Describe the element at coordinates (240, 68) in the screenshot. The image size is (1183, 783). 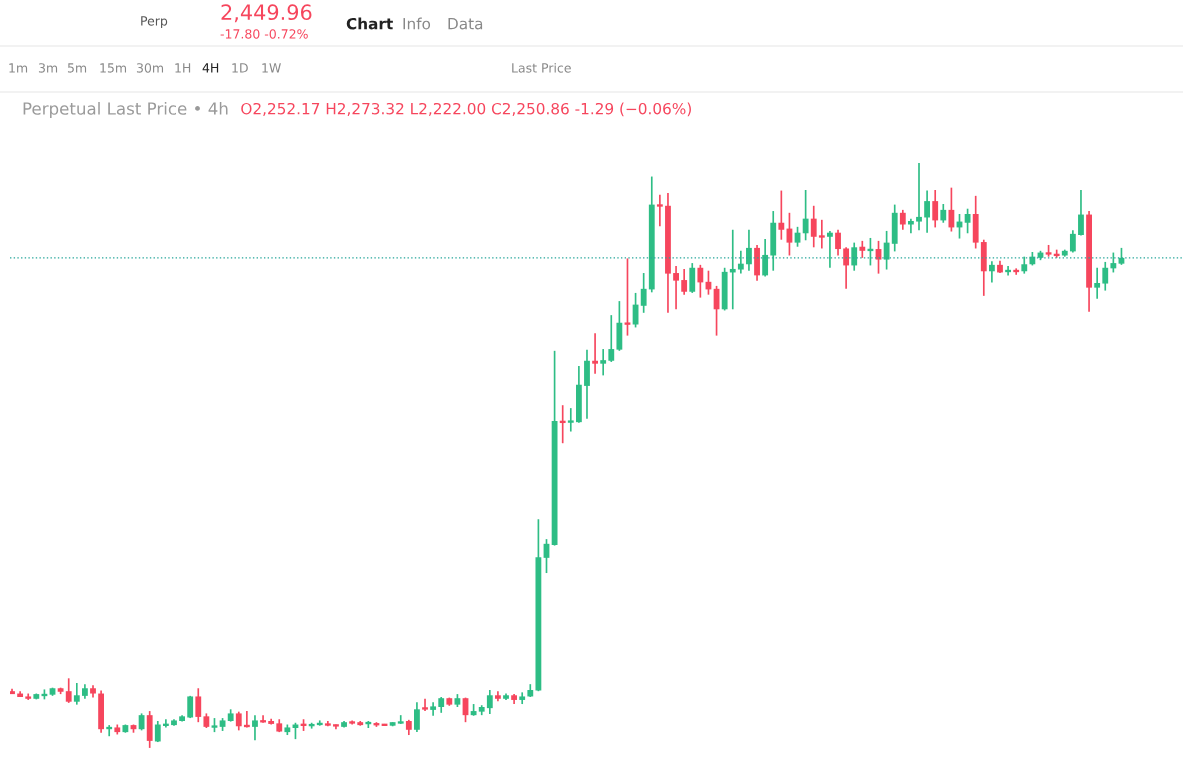
I see `text: 1D` at that location.